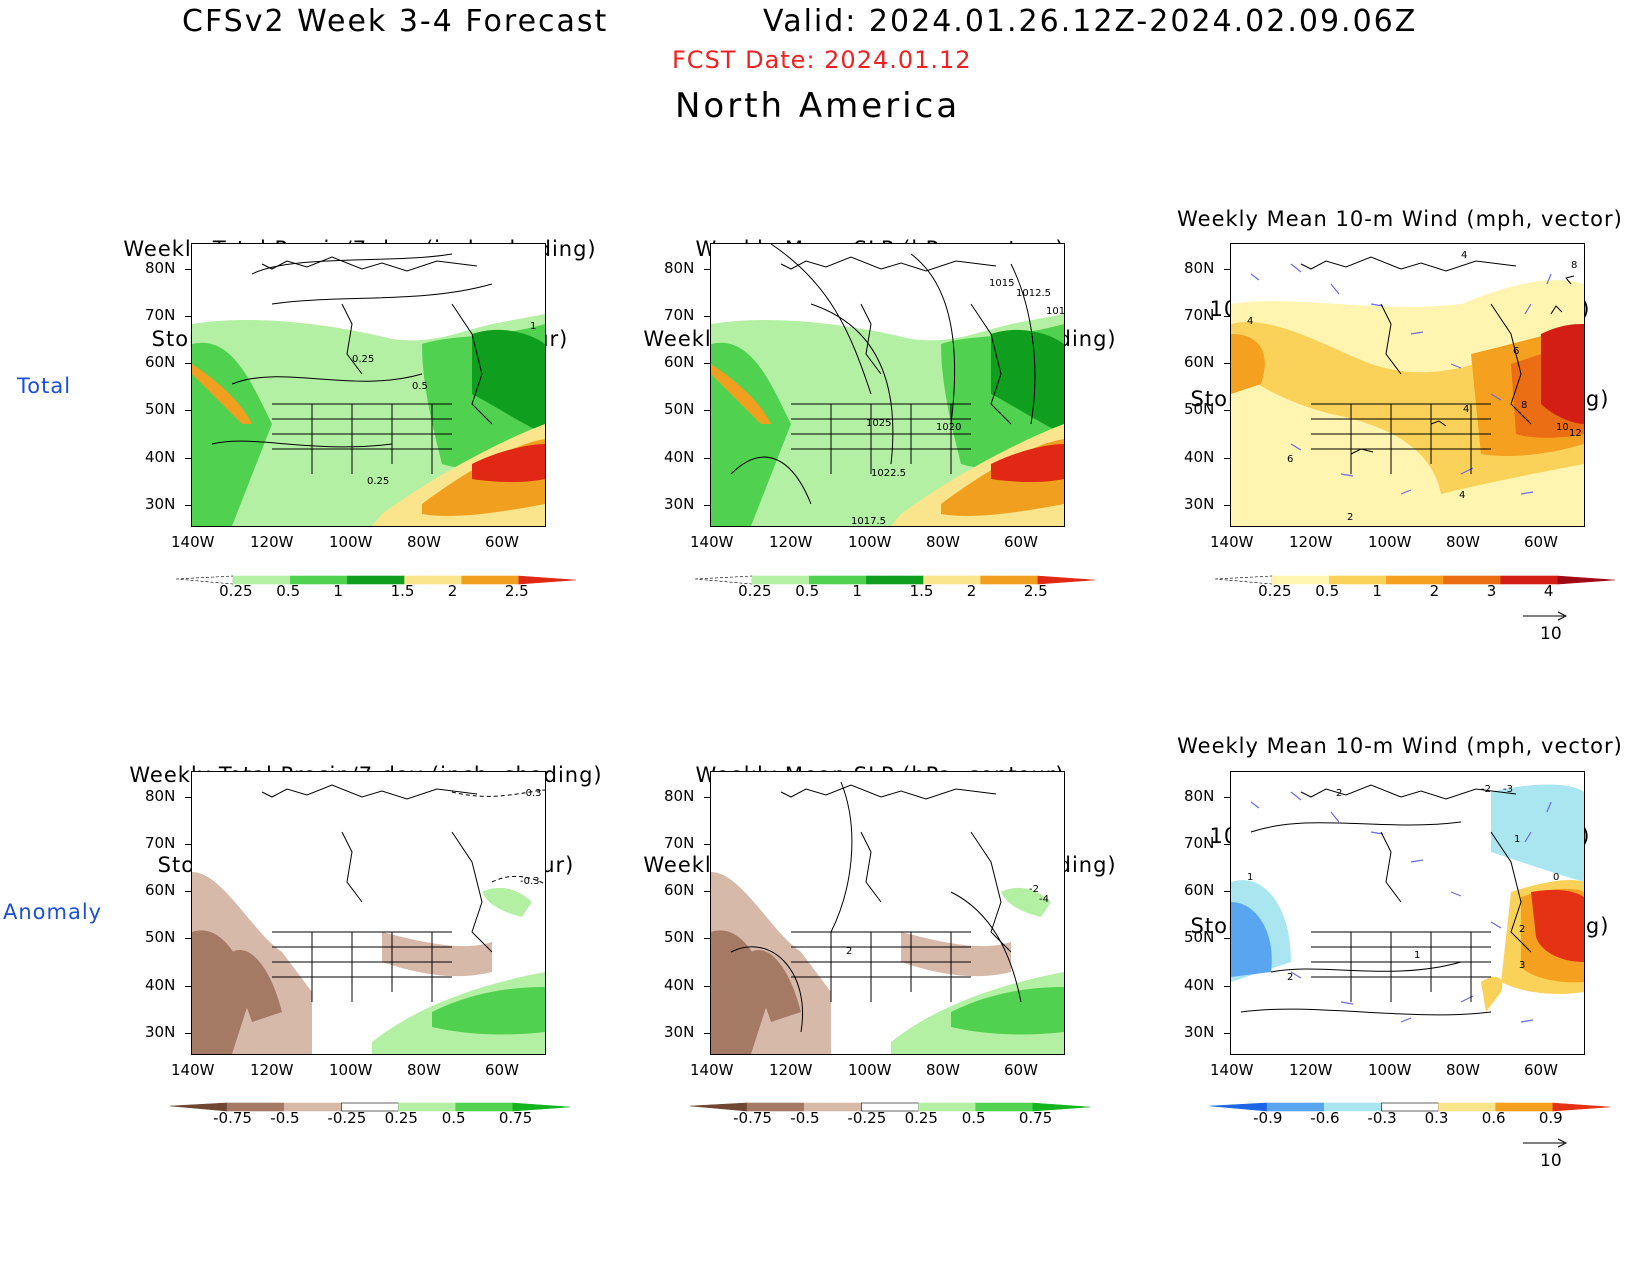 This screenshot has width=1650, height=1275. Describe the element at coordinates (1434, 591) in the screenshot. I see `colorbar-label: 2` at that location.